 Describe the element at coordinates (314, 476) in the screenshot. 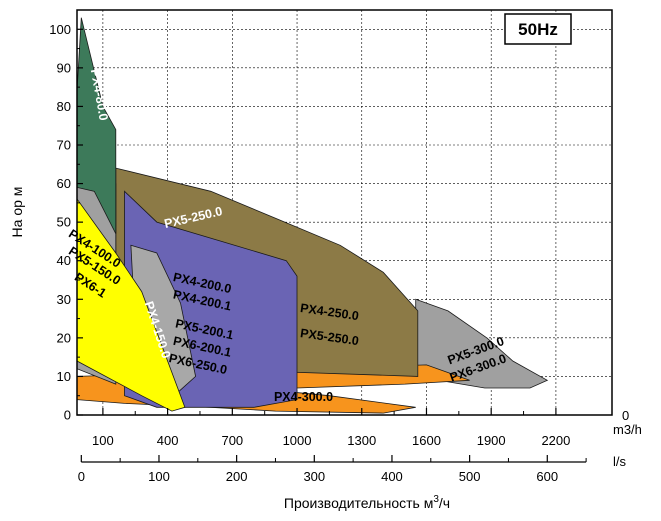

I see `ls-tick-label: 300` at that location.